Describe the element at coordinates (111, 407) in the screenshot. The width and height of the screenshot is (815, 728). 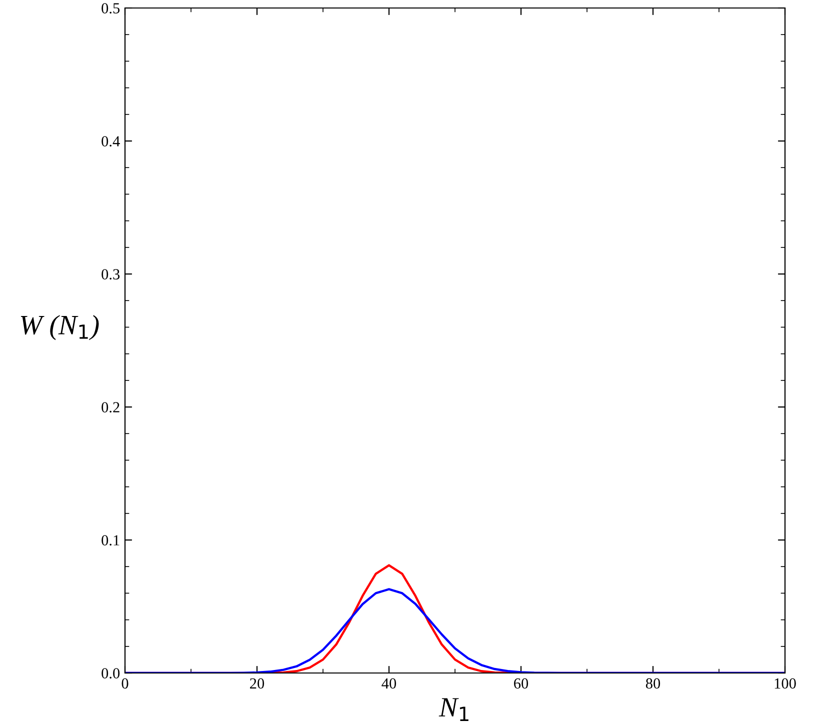
I see `y-tick-label: 0.2` at that location.